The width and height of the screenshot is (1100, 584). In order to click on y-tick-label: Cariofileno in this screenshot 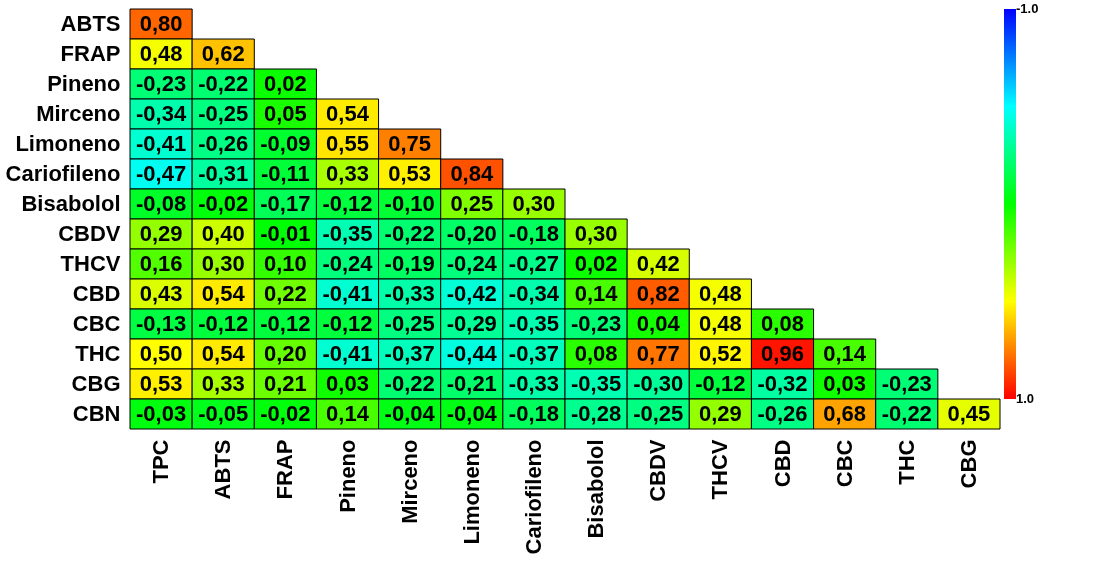, I will do `click(63, 173)`.